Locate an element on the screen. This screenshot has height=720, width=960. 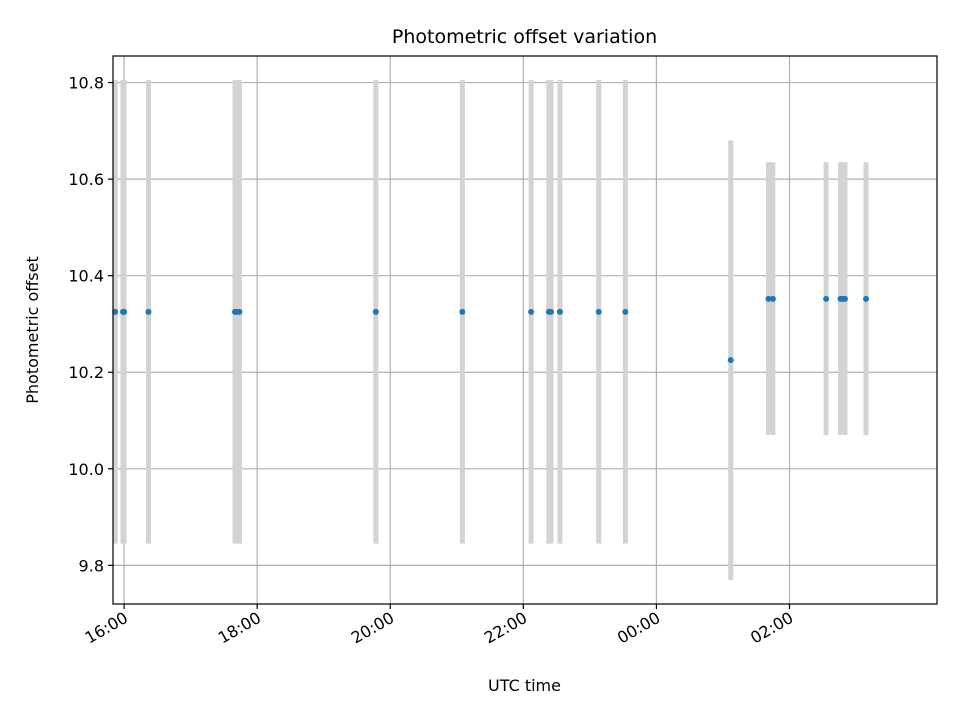
data-points is located at coordinates (491, 329).